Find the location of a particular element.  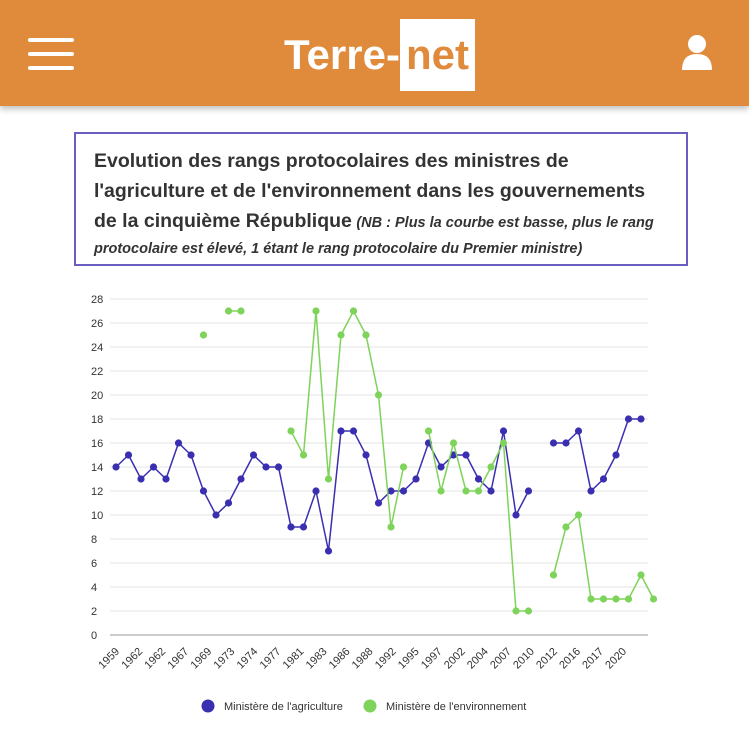

logo-text-terre: Terre- is located at coordinates (342, 54).